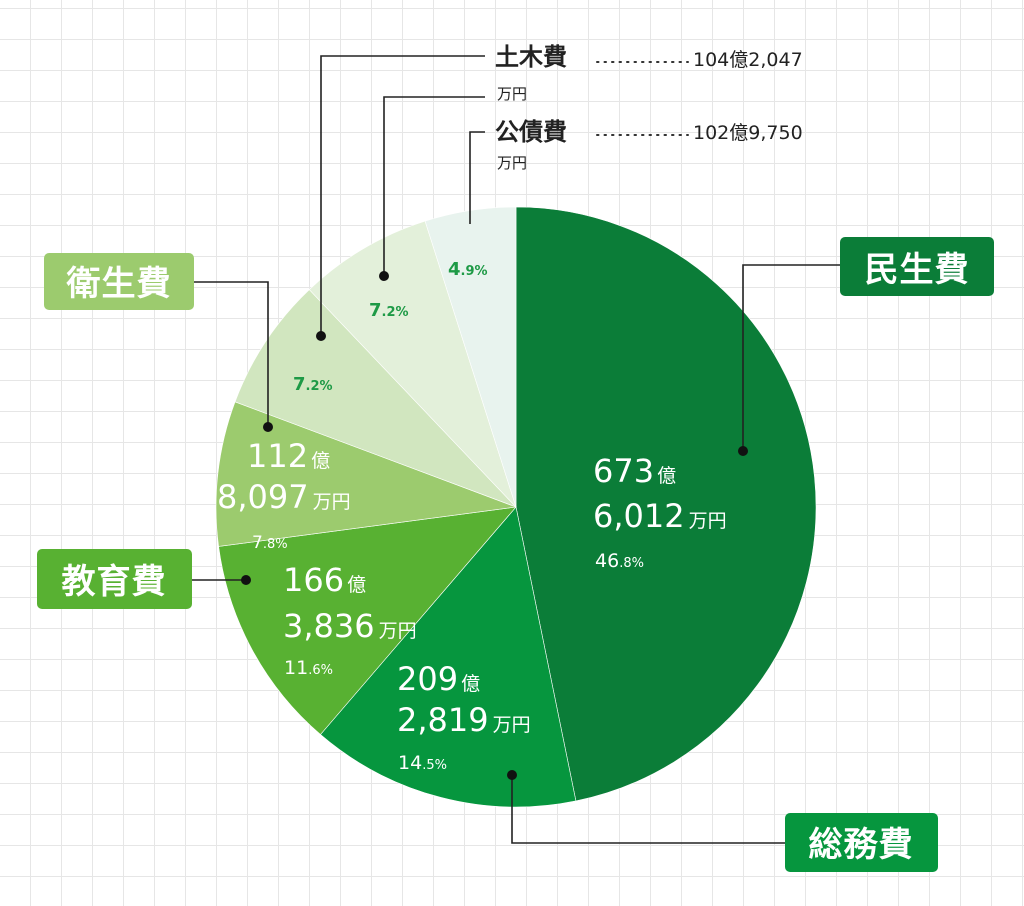 The width and height of the screenshot is (1024, 906). Describe the element at coordinates (438, 679) in the screenshot. I see `value-somu-oku: 209 億` at that location.